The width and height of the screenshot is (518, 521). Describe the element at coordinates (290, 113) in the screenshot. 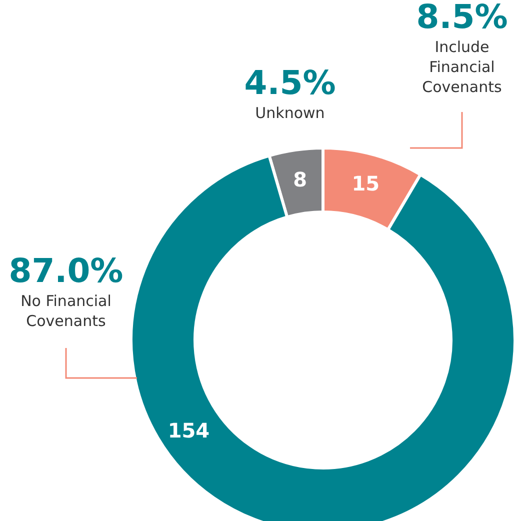

I see `slice-label: Unknown` at that location.